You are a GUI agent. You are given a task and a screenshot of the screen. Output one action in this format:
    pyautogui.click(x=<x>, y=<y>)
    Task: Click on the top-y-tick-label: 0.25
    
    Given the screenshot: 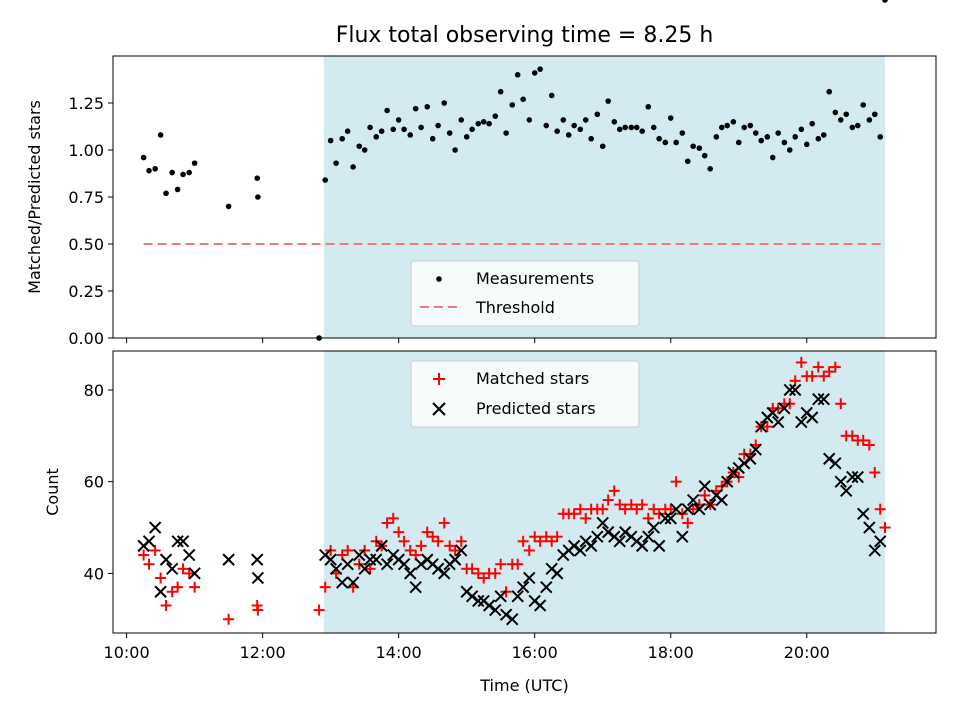 What is the action you would take?
    pyautogui.click(x=86, y=291)
    